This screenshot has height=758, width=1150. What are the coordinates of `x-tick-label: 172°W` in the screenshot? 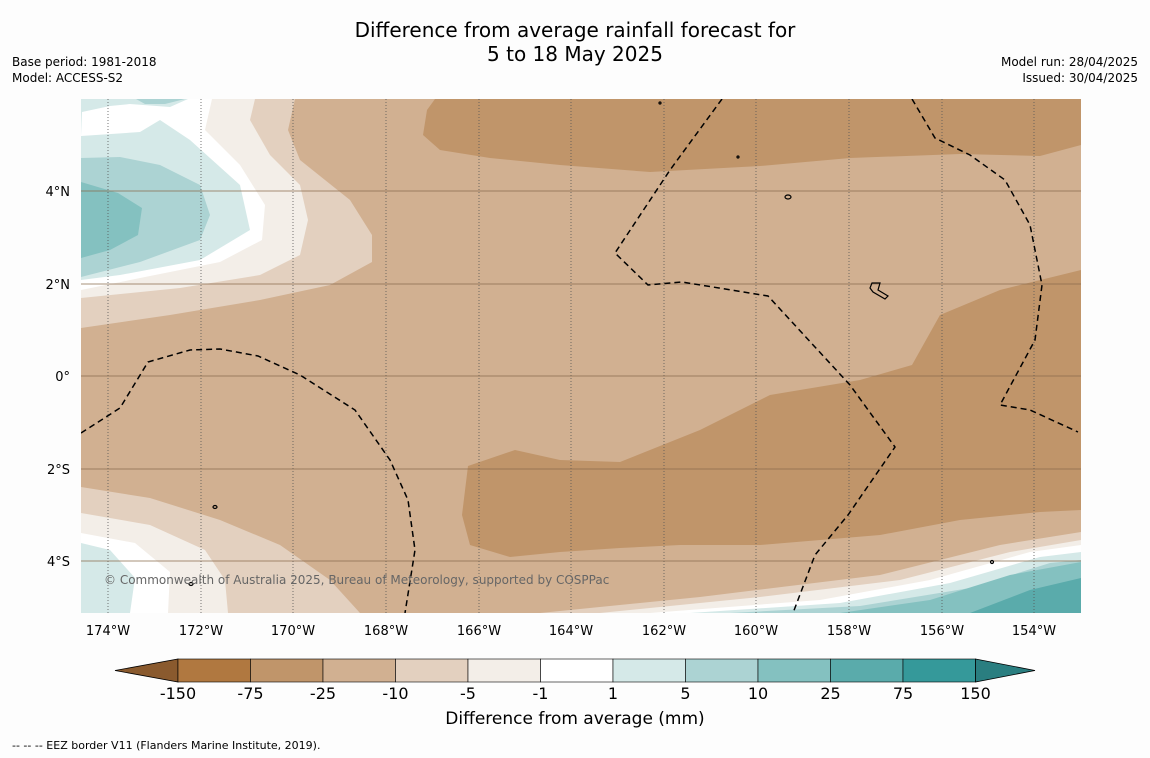 It's located at (201, 631).